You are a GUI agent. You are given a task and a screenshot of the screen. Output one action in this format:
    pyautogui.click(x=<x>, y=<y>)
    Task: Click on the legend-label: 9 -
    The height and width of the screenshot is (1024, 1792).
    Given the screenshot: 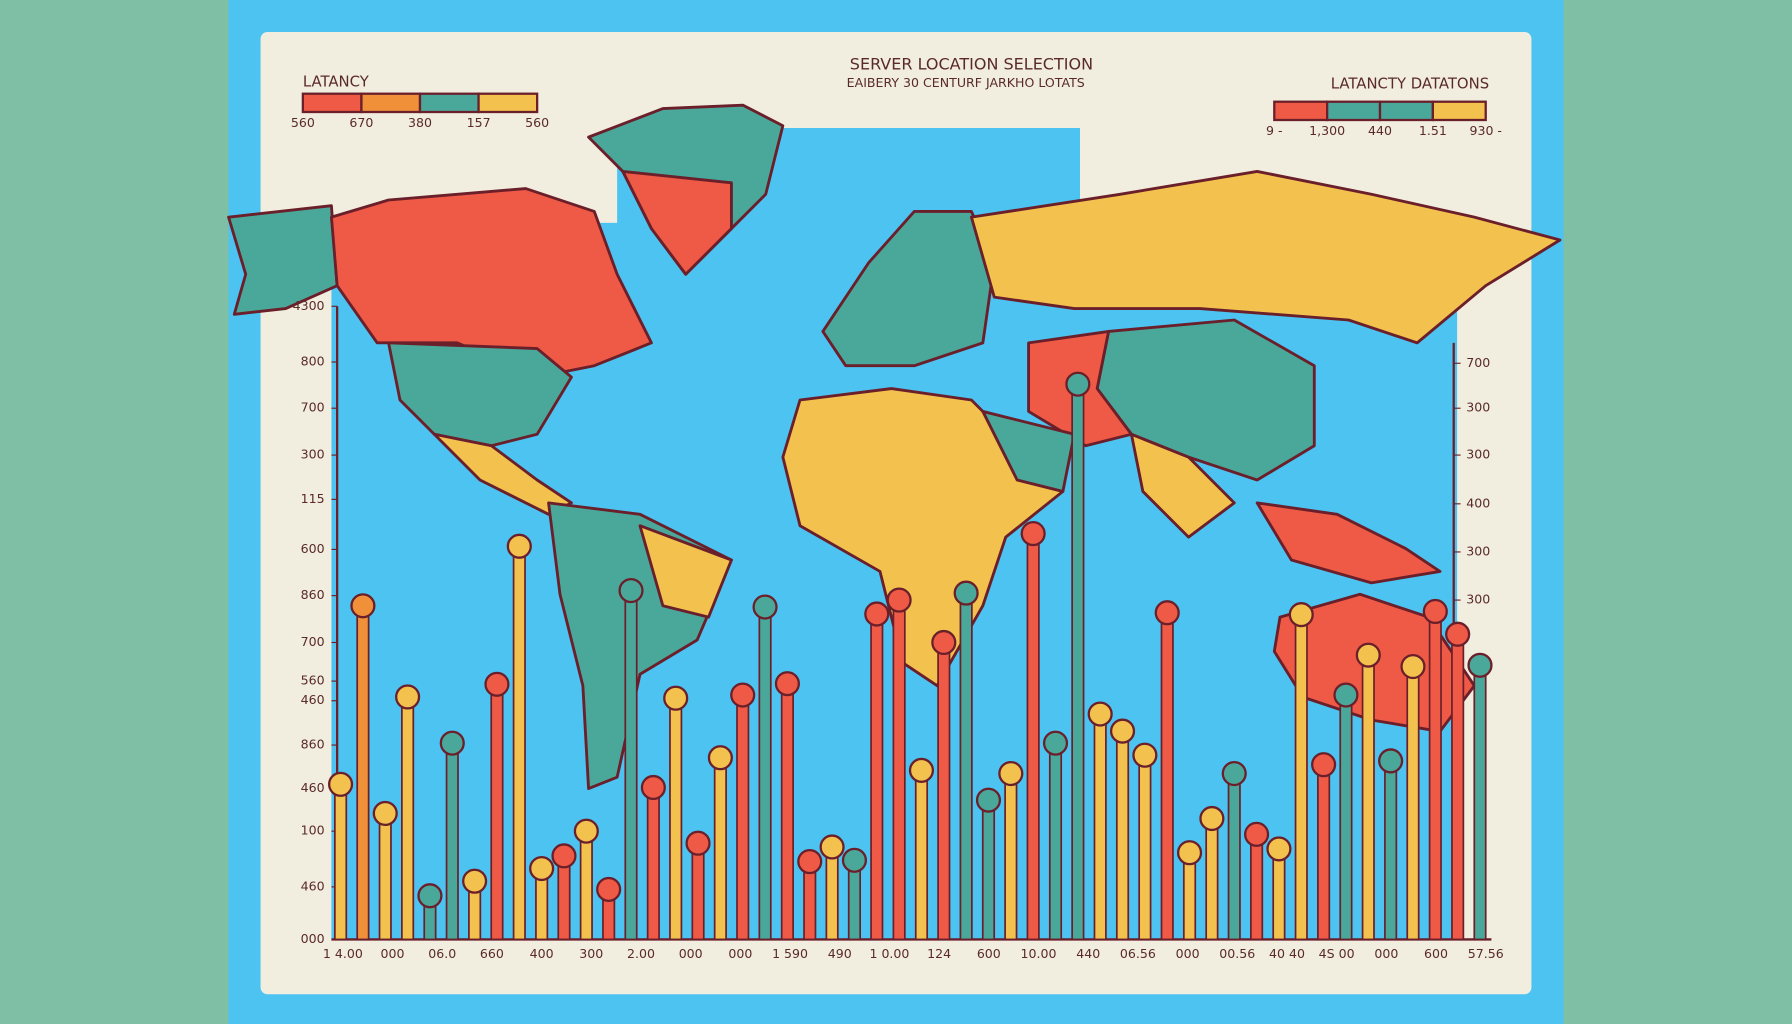 What is the action you would take?
    pyautogui.click(x=1274, y=130)
    